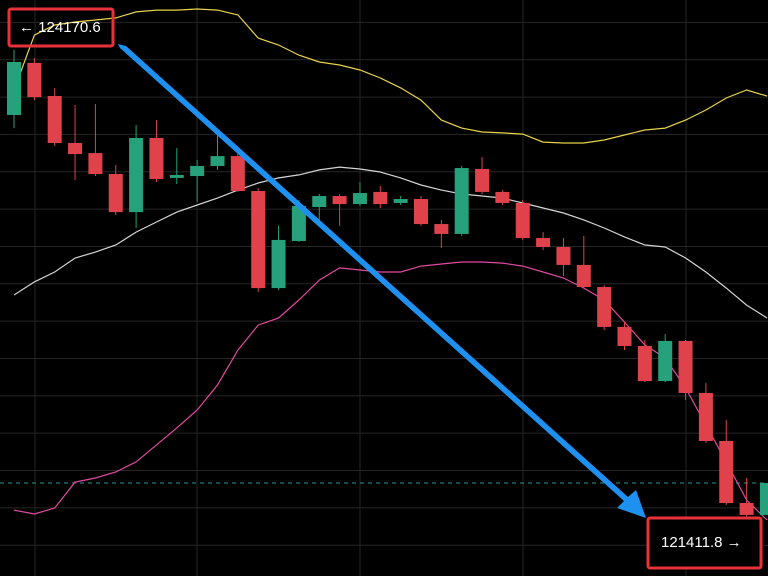 This screenshot has width=768, height=576. I want to click on annotation-label: 121411.8 →, so click(701, 542).